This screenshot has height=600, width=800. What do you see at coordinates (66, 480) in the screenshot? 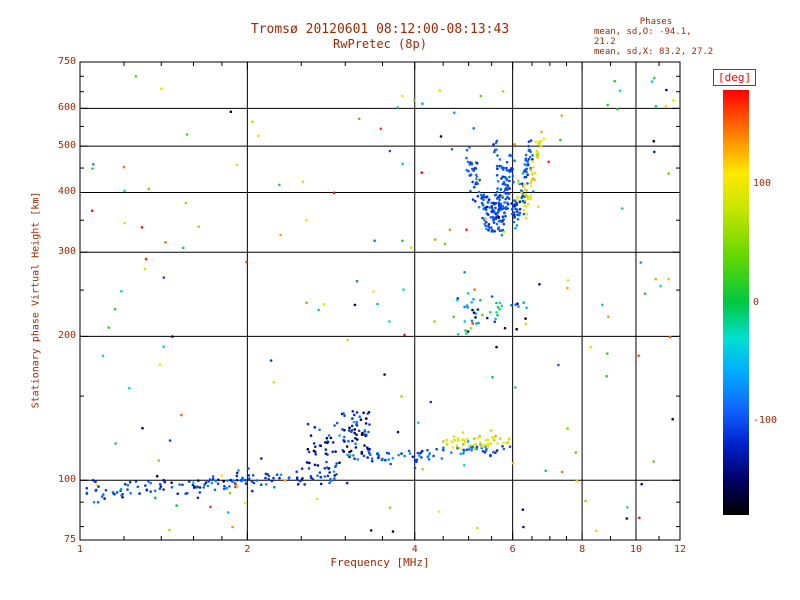
I see `y-tick-label: 100` at bounding box center [66, 480].